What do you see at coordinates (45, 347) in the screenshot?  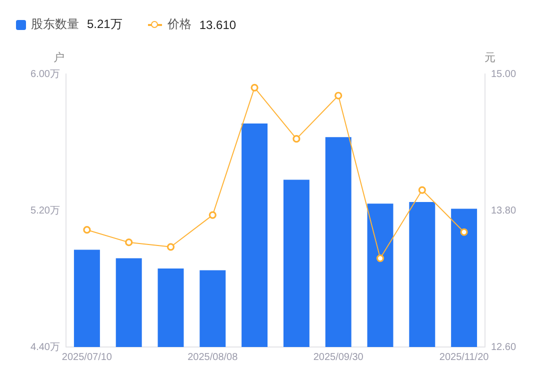 I see `y-tick-label: 4.40万` at bounding box center [45, 347].